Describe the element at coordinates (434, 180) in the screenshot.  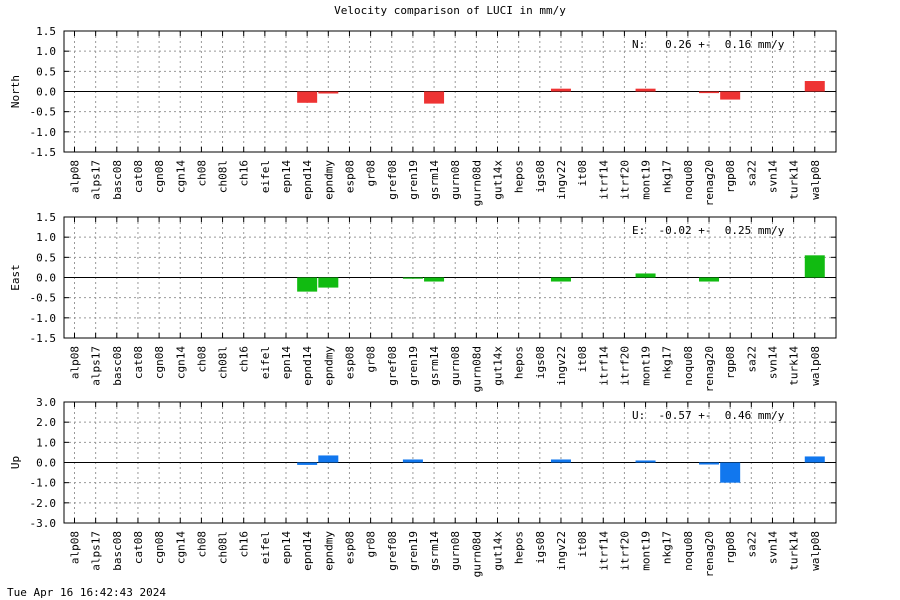
I see `category-label: gsrm14` at that location.